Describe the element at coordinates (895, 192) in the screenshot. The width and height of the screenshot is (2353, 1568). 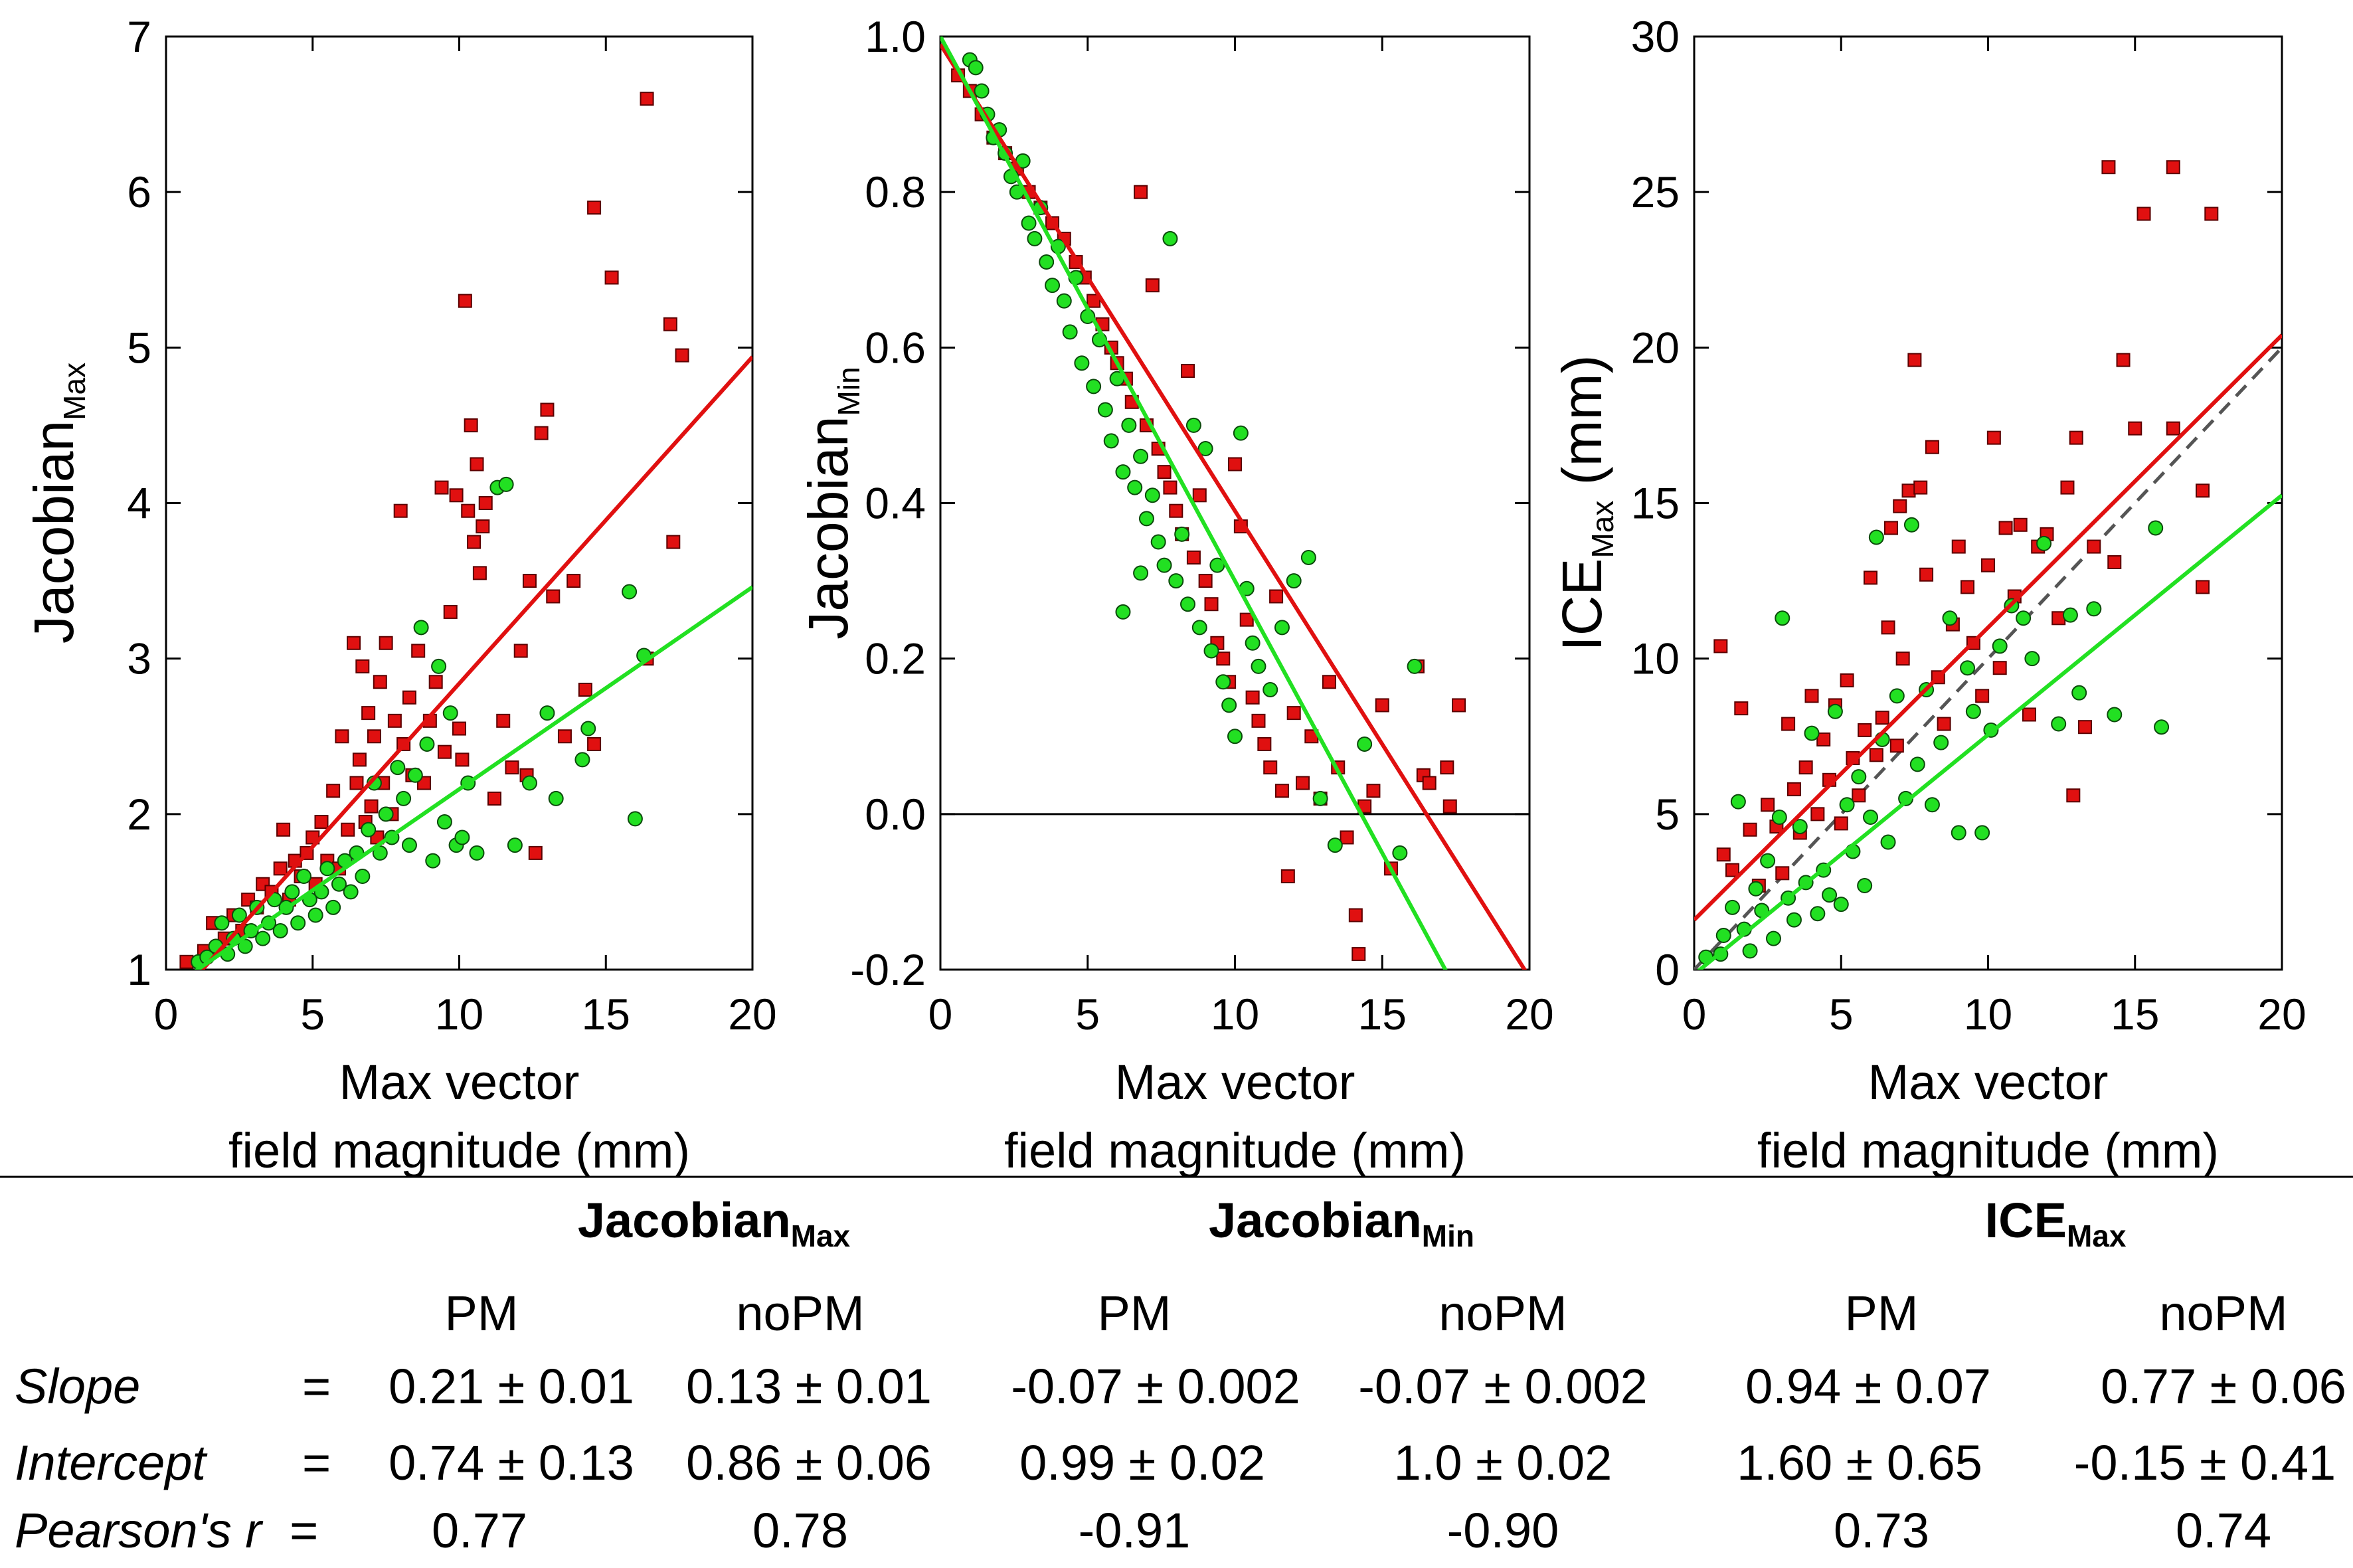
I see `y-tick-label: 0.8` at that location.